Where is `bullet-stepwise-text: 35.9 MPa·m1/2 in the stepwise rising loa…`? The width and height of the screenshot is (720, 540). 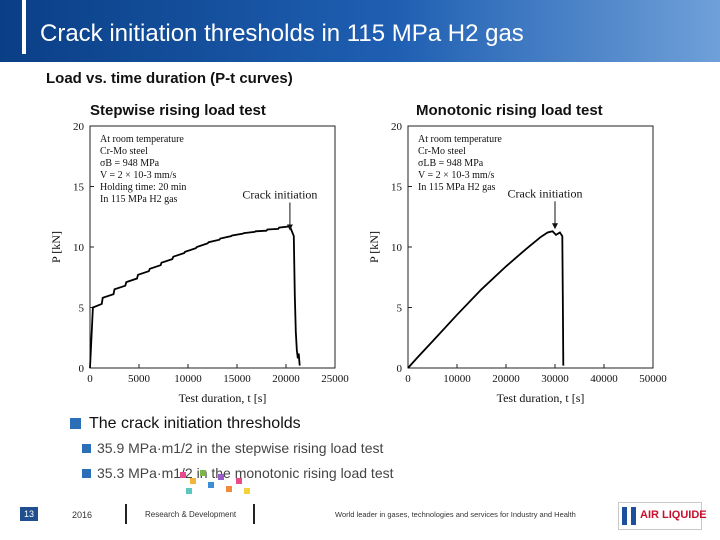
bullet-stepwise-text: 35.9 MPa·m1/2 in the stepwise rising loa… is located at coordinates (240, 448).